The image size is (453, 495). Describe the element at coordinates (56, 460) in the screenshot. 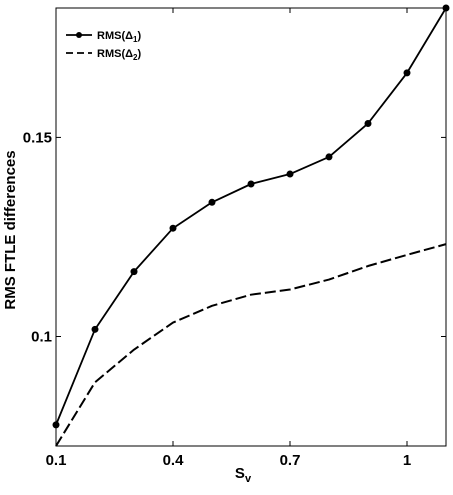

I see `x-tick-label: 0.1` at that location.